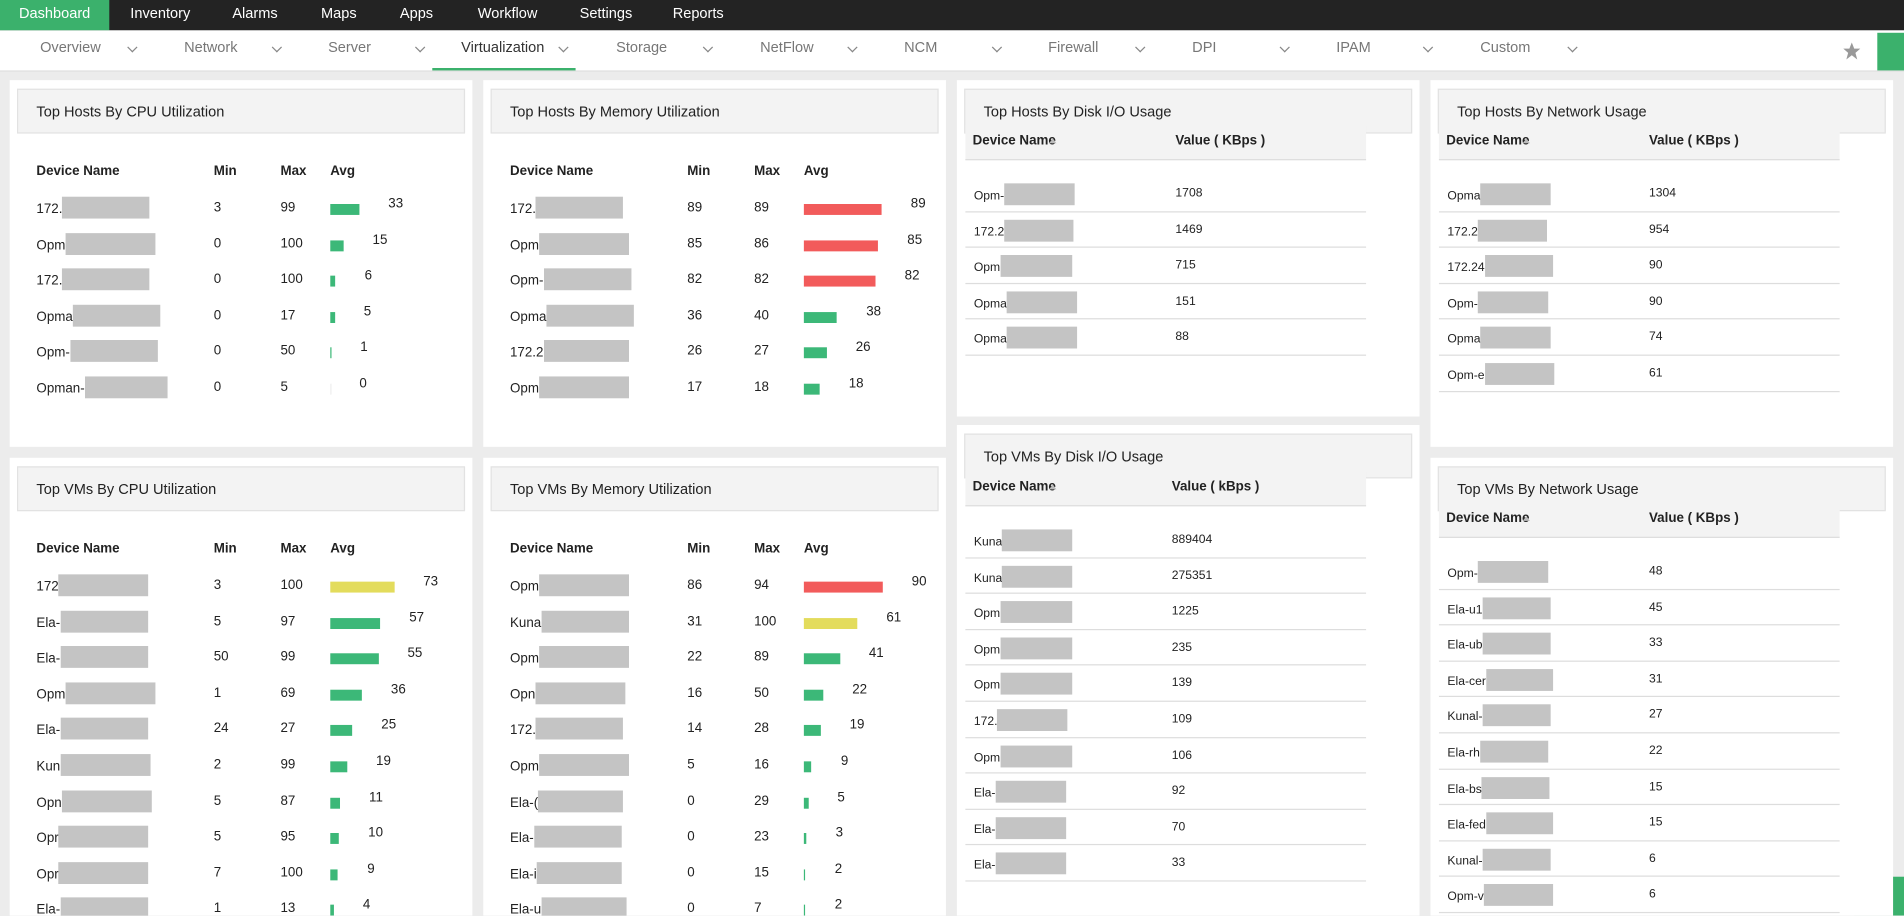  I want to click on device-name: Kunal-, so click(1499, 859).